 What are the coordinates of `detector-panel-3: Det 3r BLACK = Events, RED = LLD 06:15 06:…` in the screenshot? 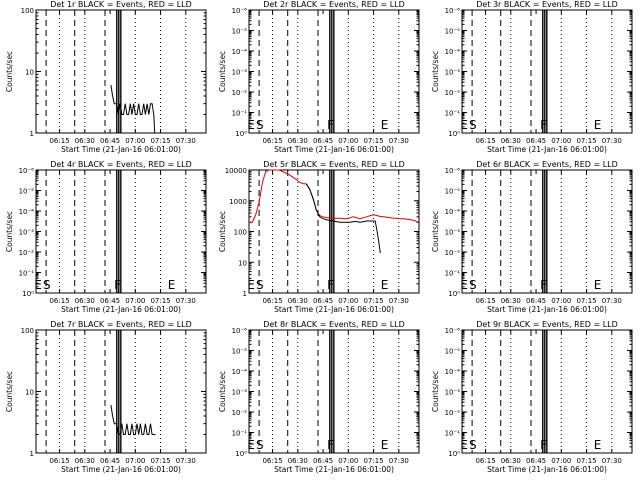 It's located at (532, 77).